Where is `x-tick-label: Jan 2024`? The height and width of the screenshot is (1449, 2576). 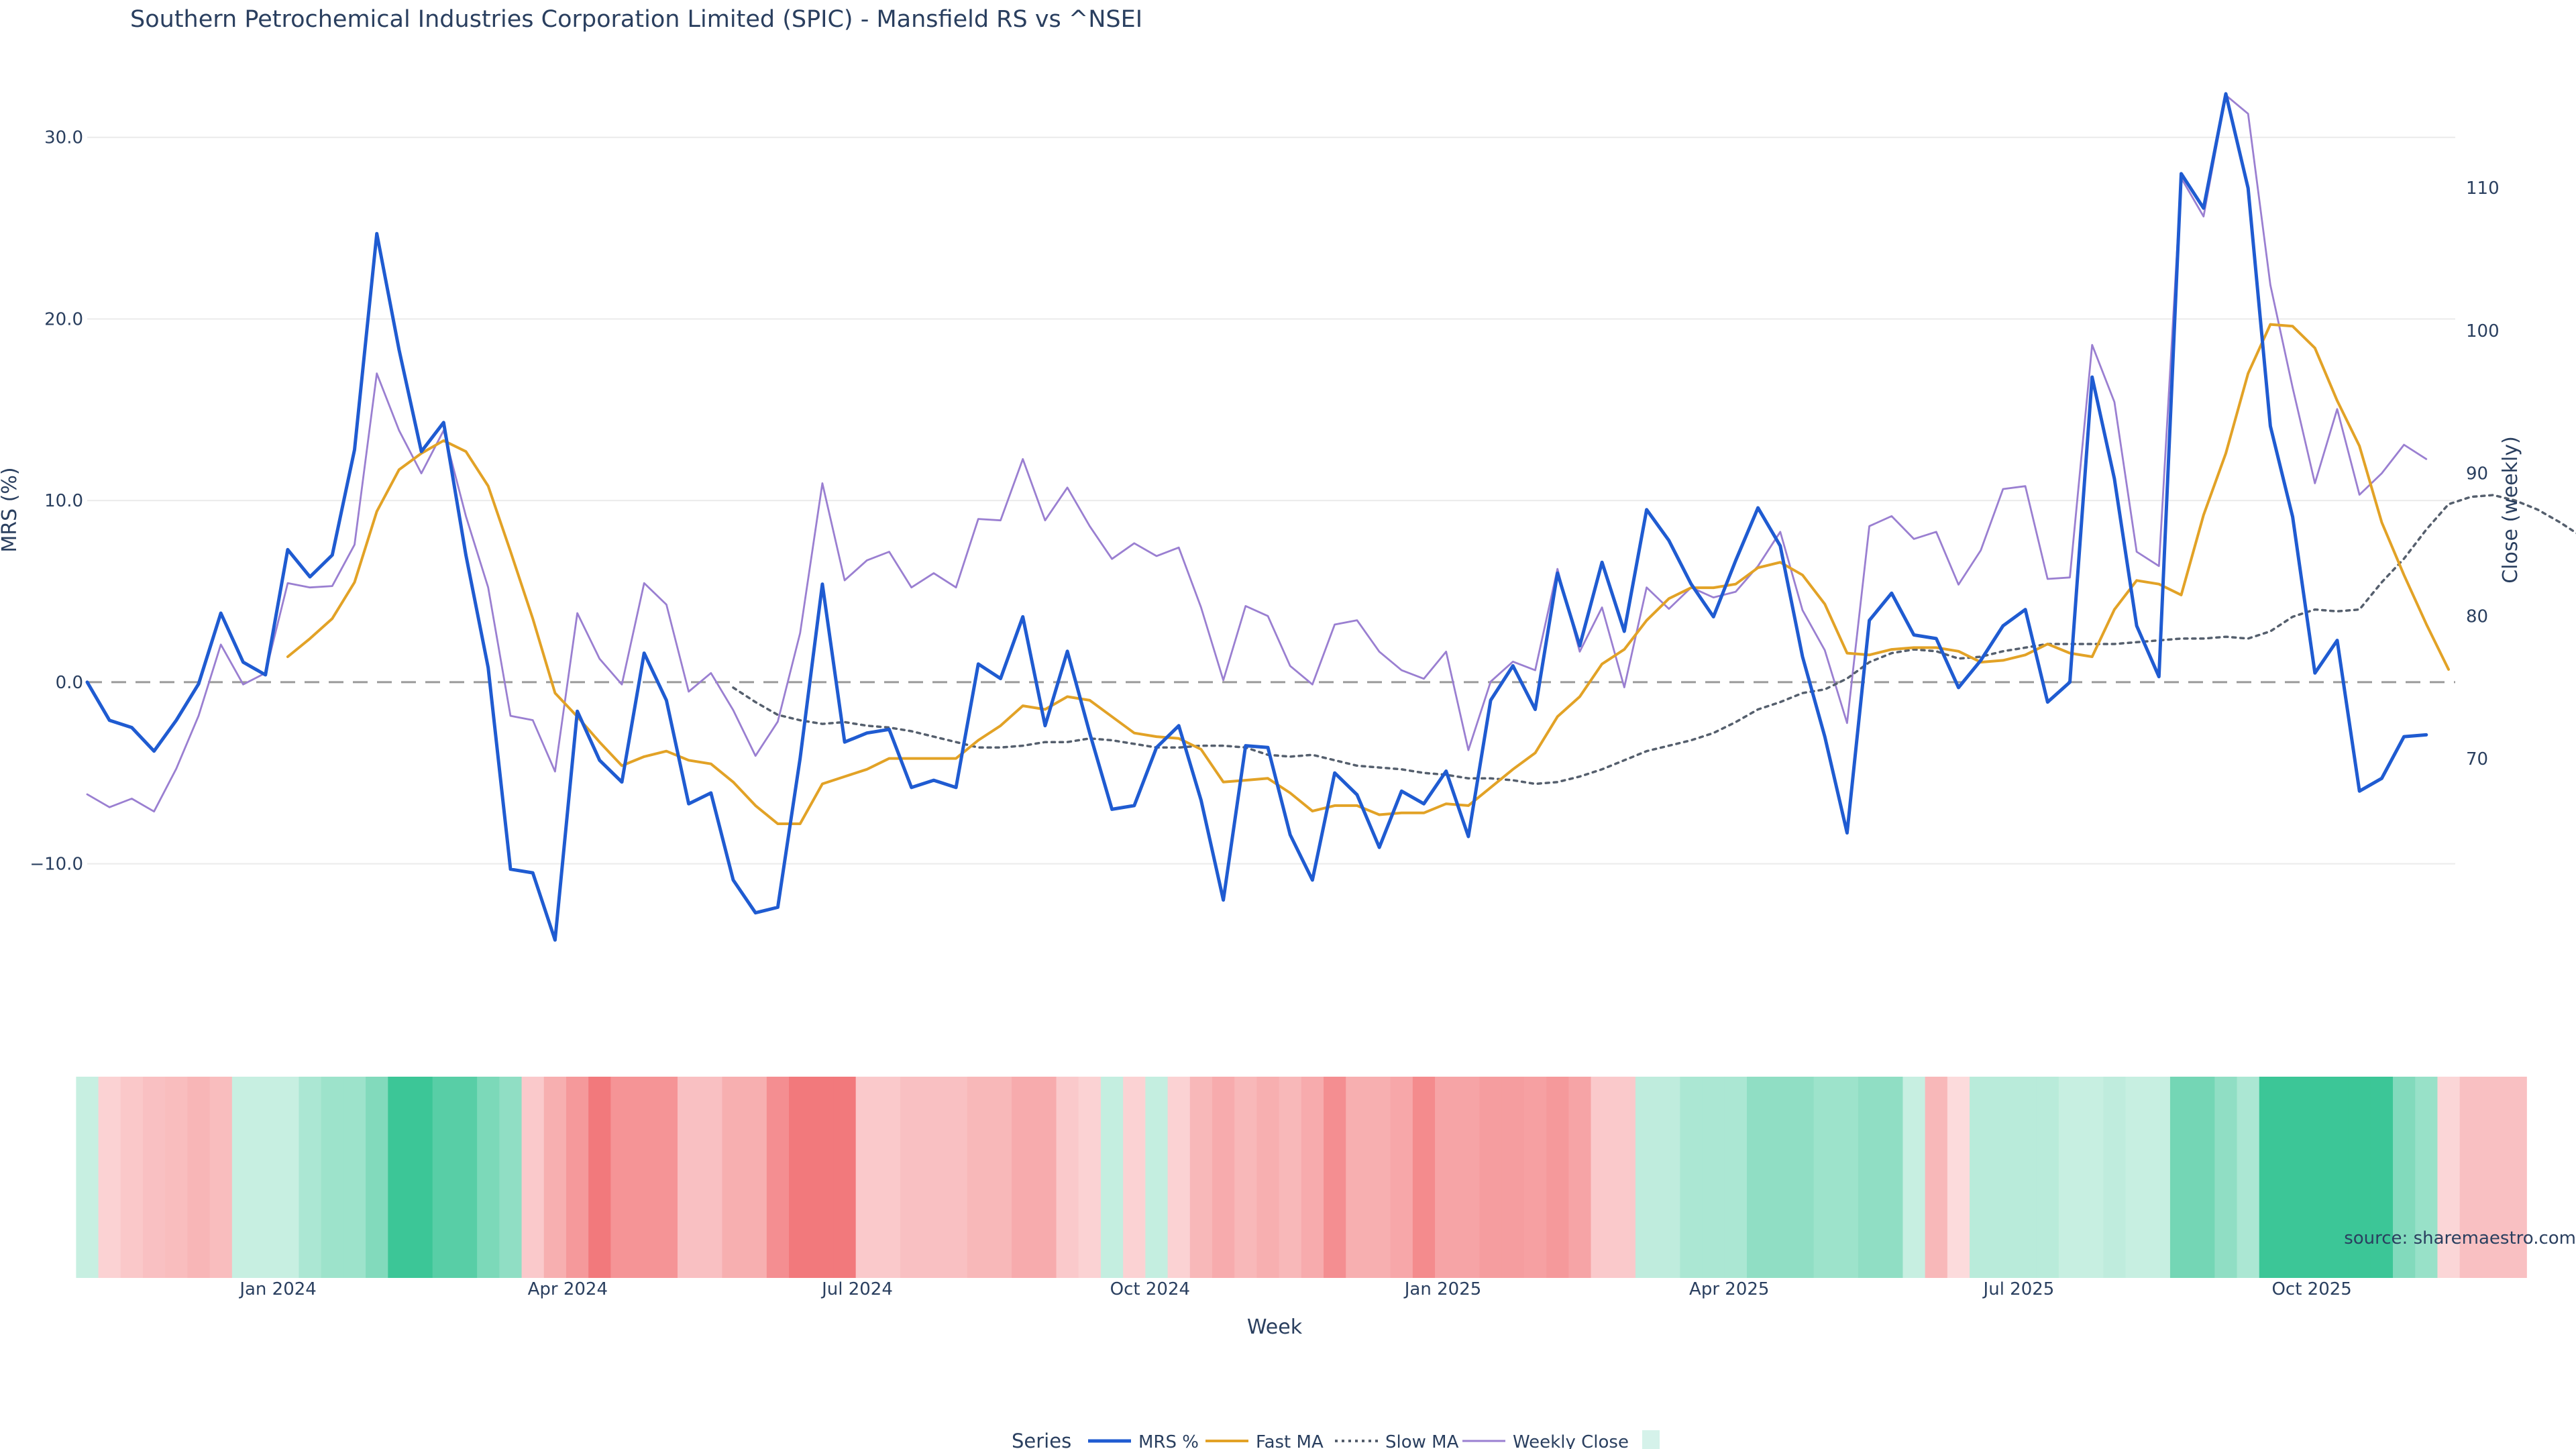 x-tick-label: Jan 2024 is located at coordinates (277, 1289).